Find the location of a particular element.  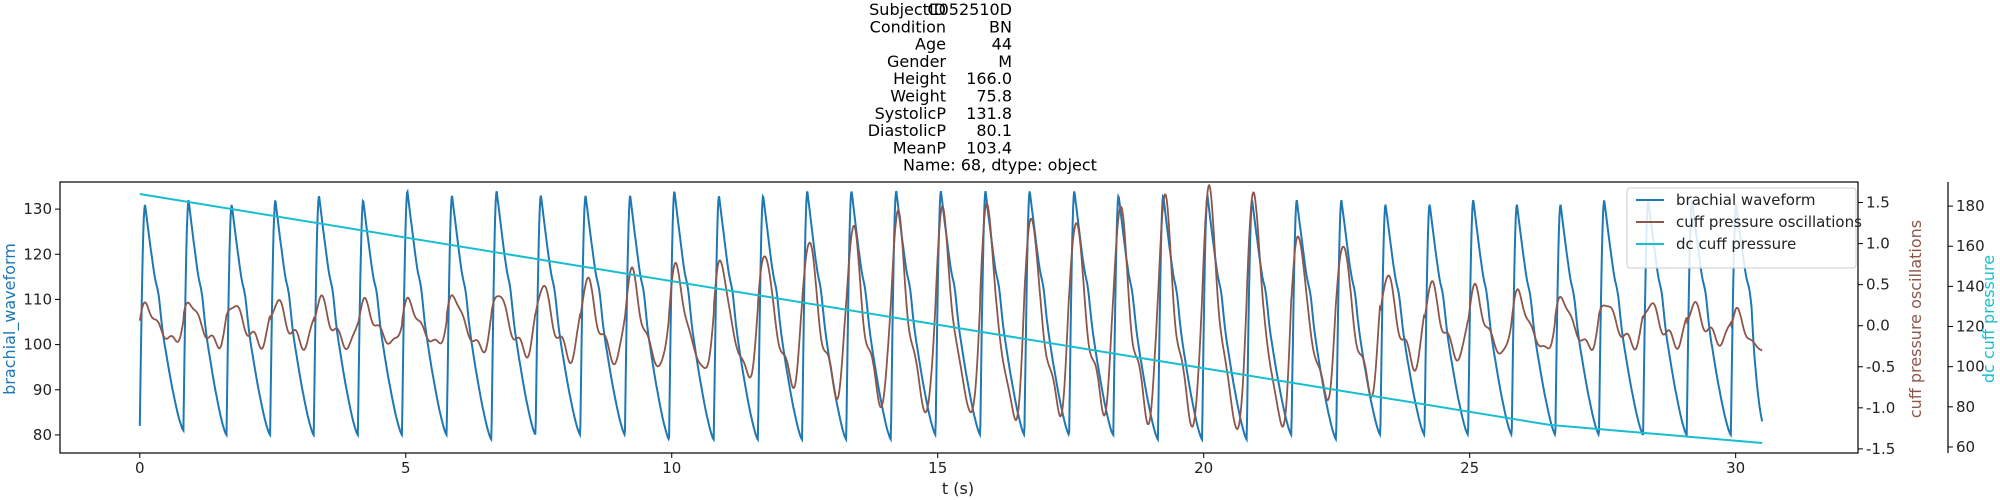

left-axis-label: brachial_waveform is located at coordinates (10, 319).